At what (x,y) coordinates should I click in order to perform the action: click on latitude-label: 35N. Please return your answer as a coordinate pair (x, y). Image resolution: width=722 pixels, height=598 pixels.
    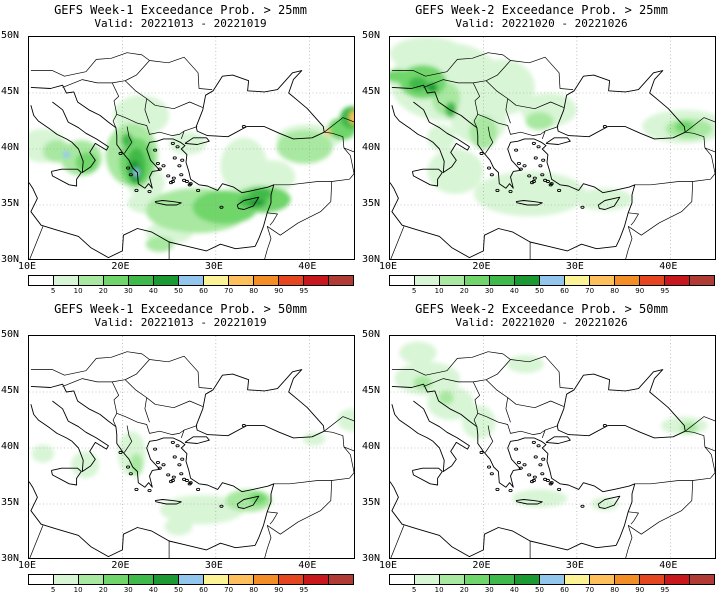
    Looking at the image, I should click on (371, 502).